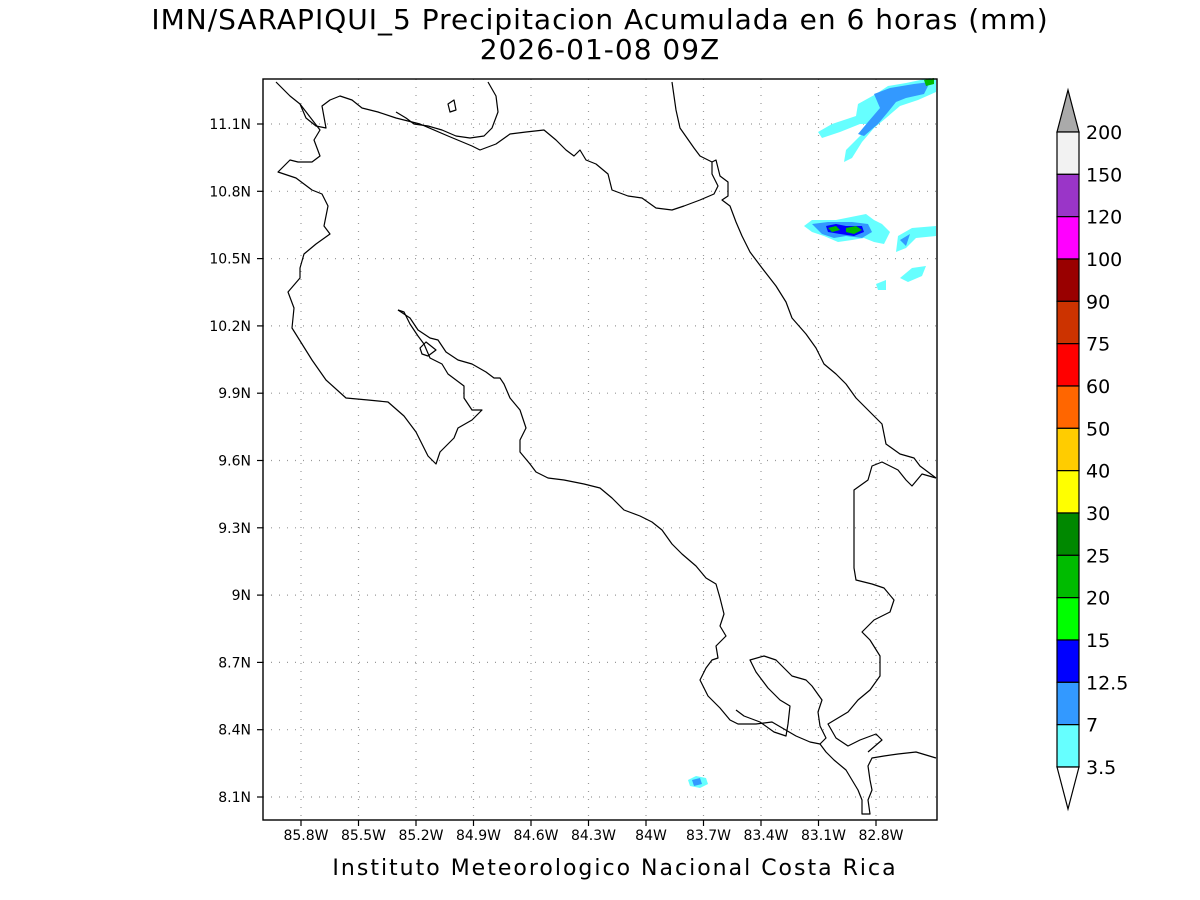 This screenshot has width=1200, height=900. Describe the element at coordinates (420, 836) in the screenshot. I see `lon-tick-label: 85.2W` at that location.